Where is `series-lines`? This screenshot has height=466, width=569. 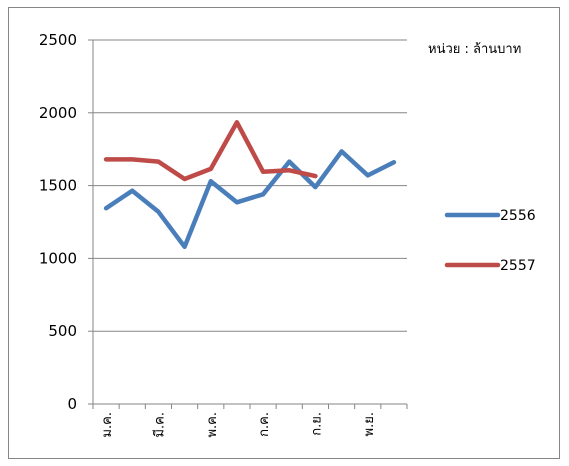
series-lines is located at coordinates (250, 185).